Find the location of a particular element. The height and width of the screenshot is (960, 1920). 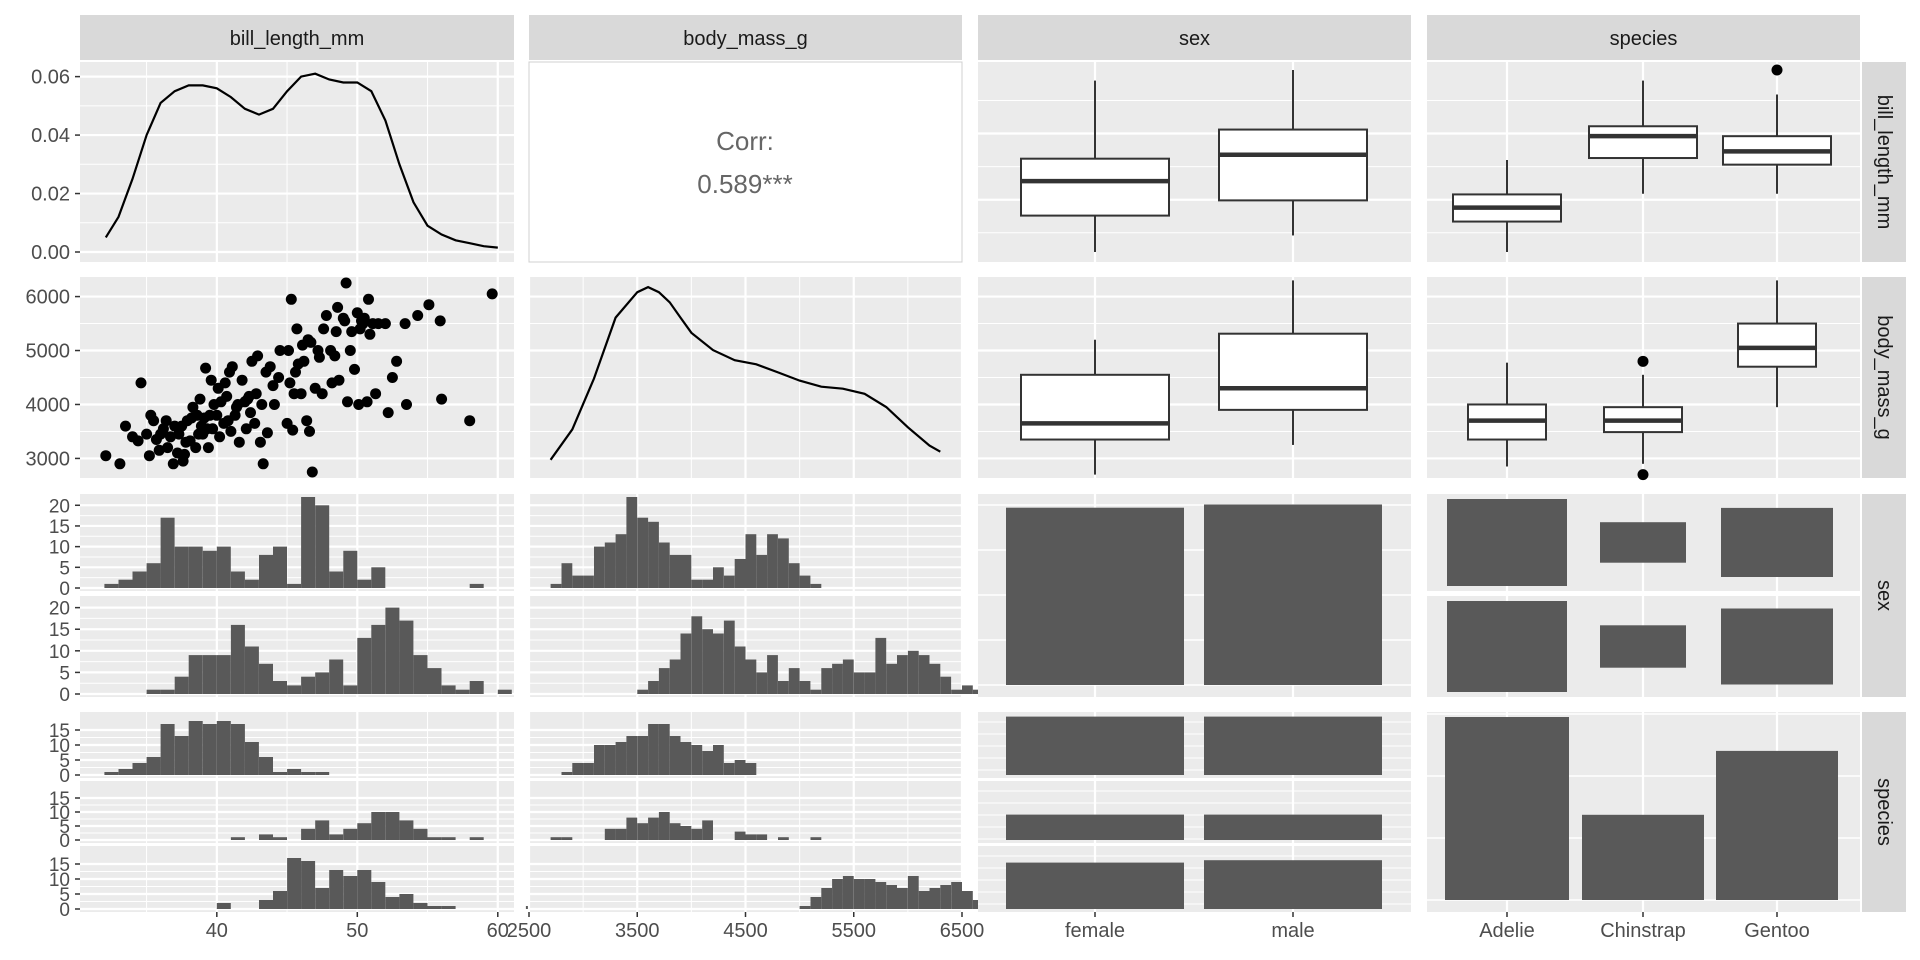

x-tick-label: 5500 is located at coordinates (854, 931).